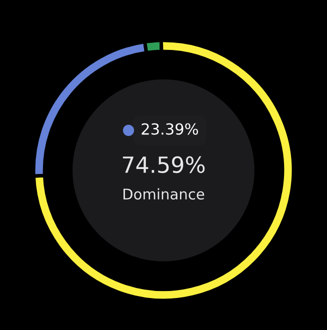 The image size is (327, 330). What do you see at coordinates (164, 194) in the screenshot?
I see `text: Dominance` at bounding box center [164, 194].